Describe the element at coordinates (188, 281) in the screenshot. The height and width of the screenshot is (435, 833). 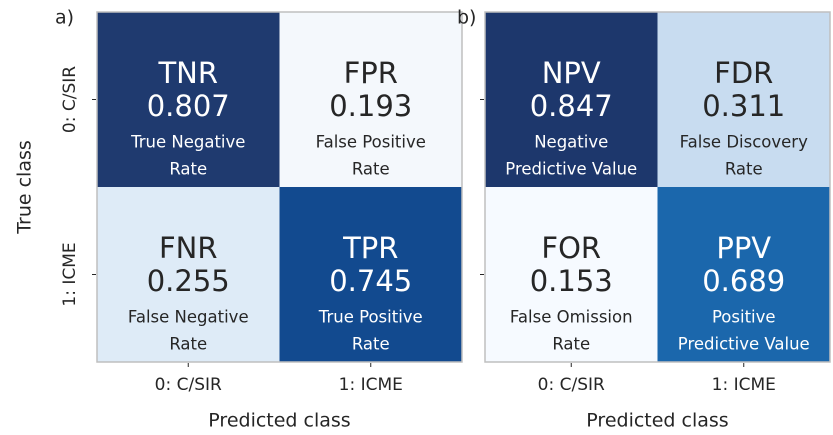
I see `cell-value: 0.255` at that location.